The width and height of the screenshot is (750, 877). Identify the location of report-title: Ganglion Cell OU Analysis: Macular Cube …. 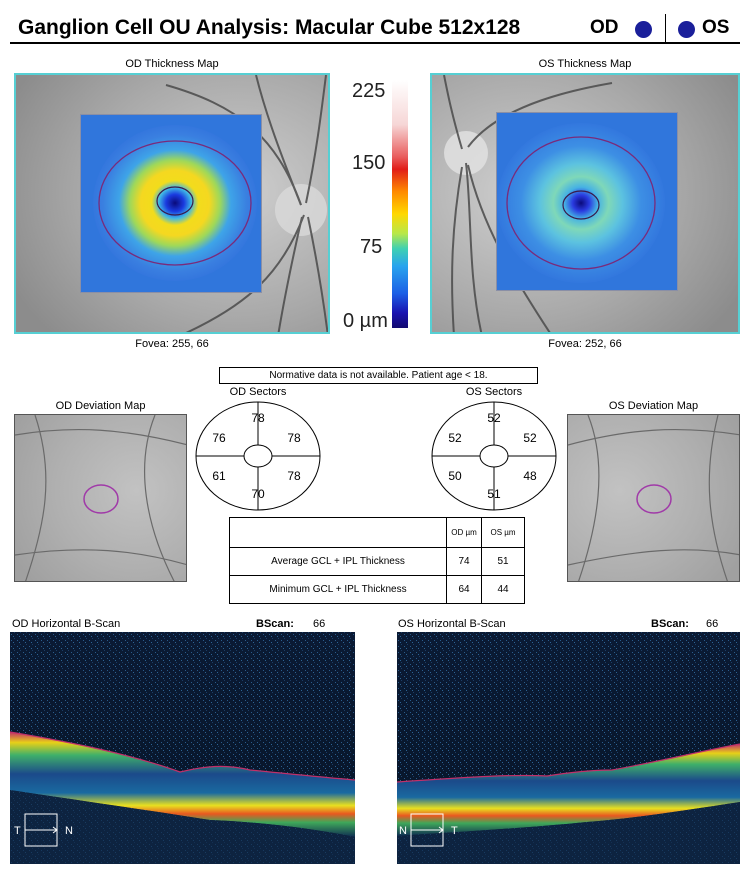
(269, 27).